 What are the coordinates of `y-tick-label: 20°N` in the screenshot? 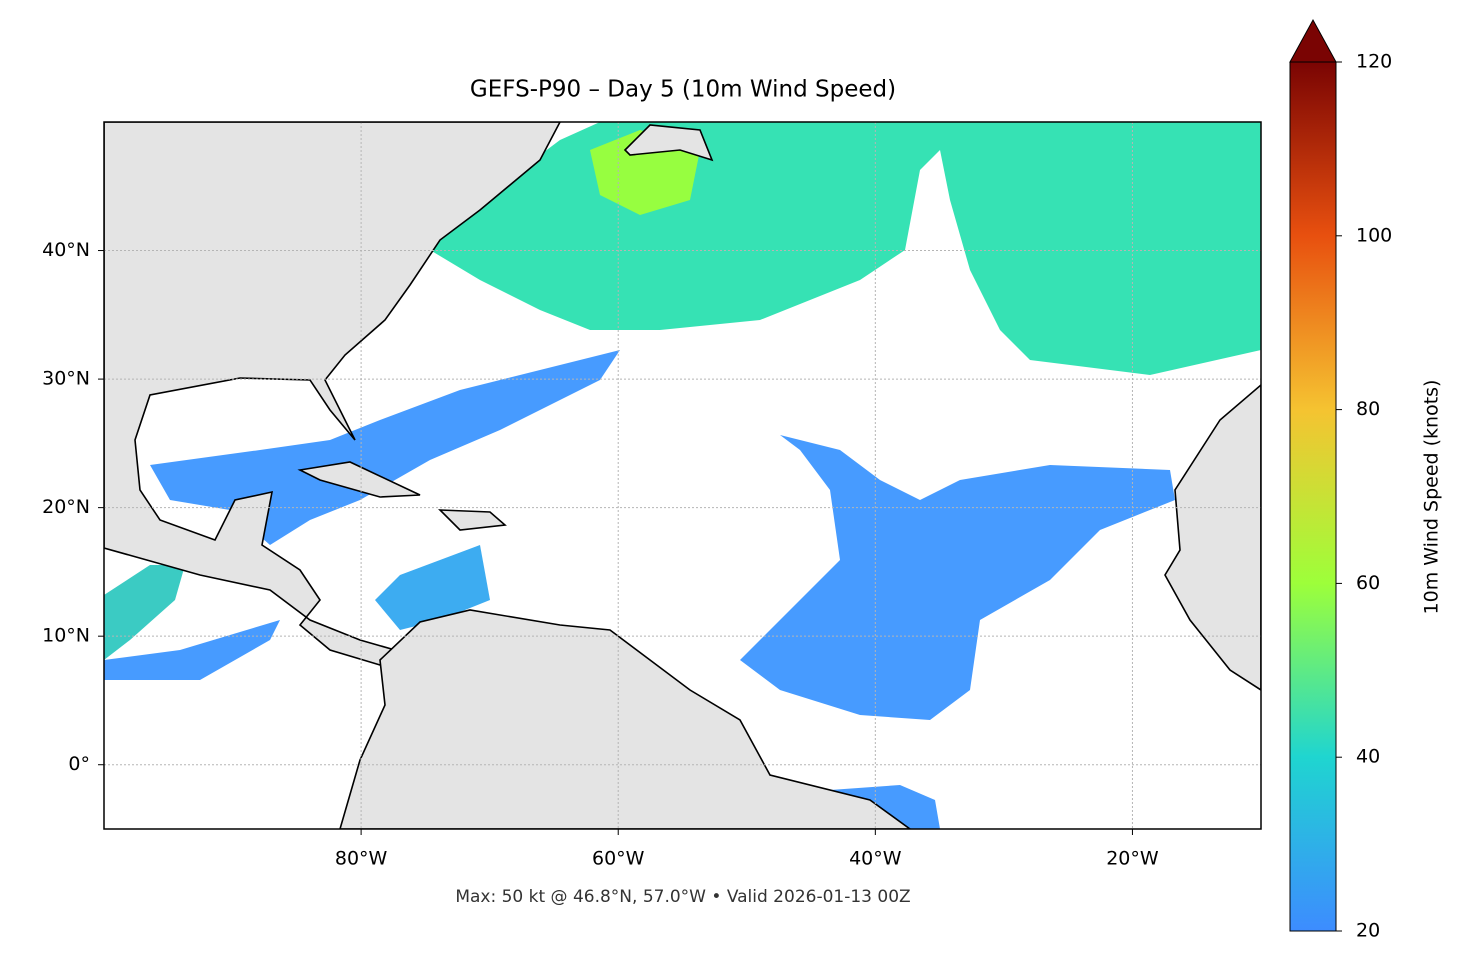 It's located at (66, 507).